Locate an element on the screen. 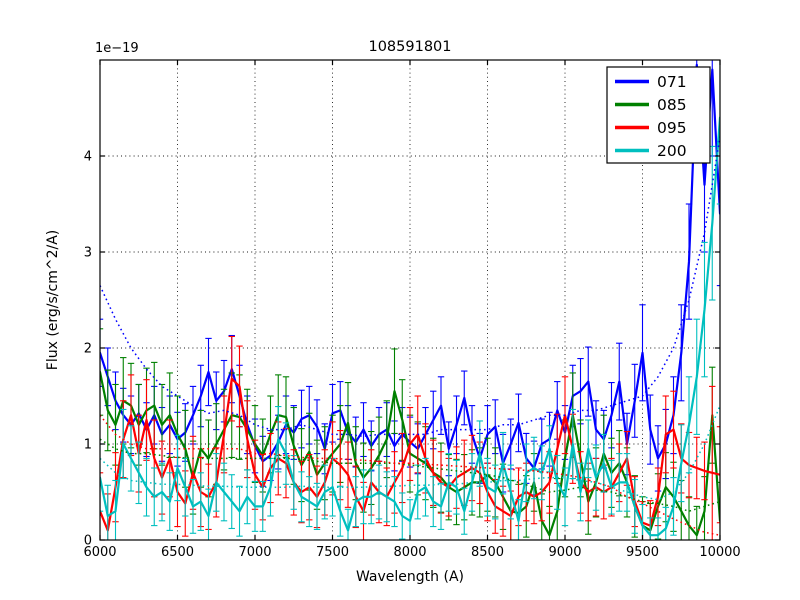 This screenshot has height=600, width=800. legend-label-071: 071 is located at coordinates (672, 82).